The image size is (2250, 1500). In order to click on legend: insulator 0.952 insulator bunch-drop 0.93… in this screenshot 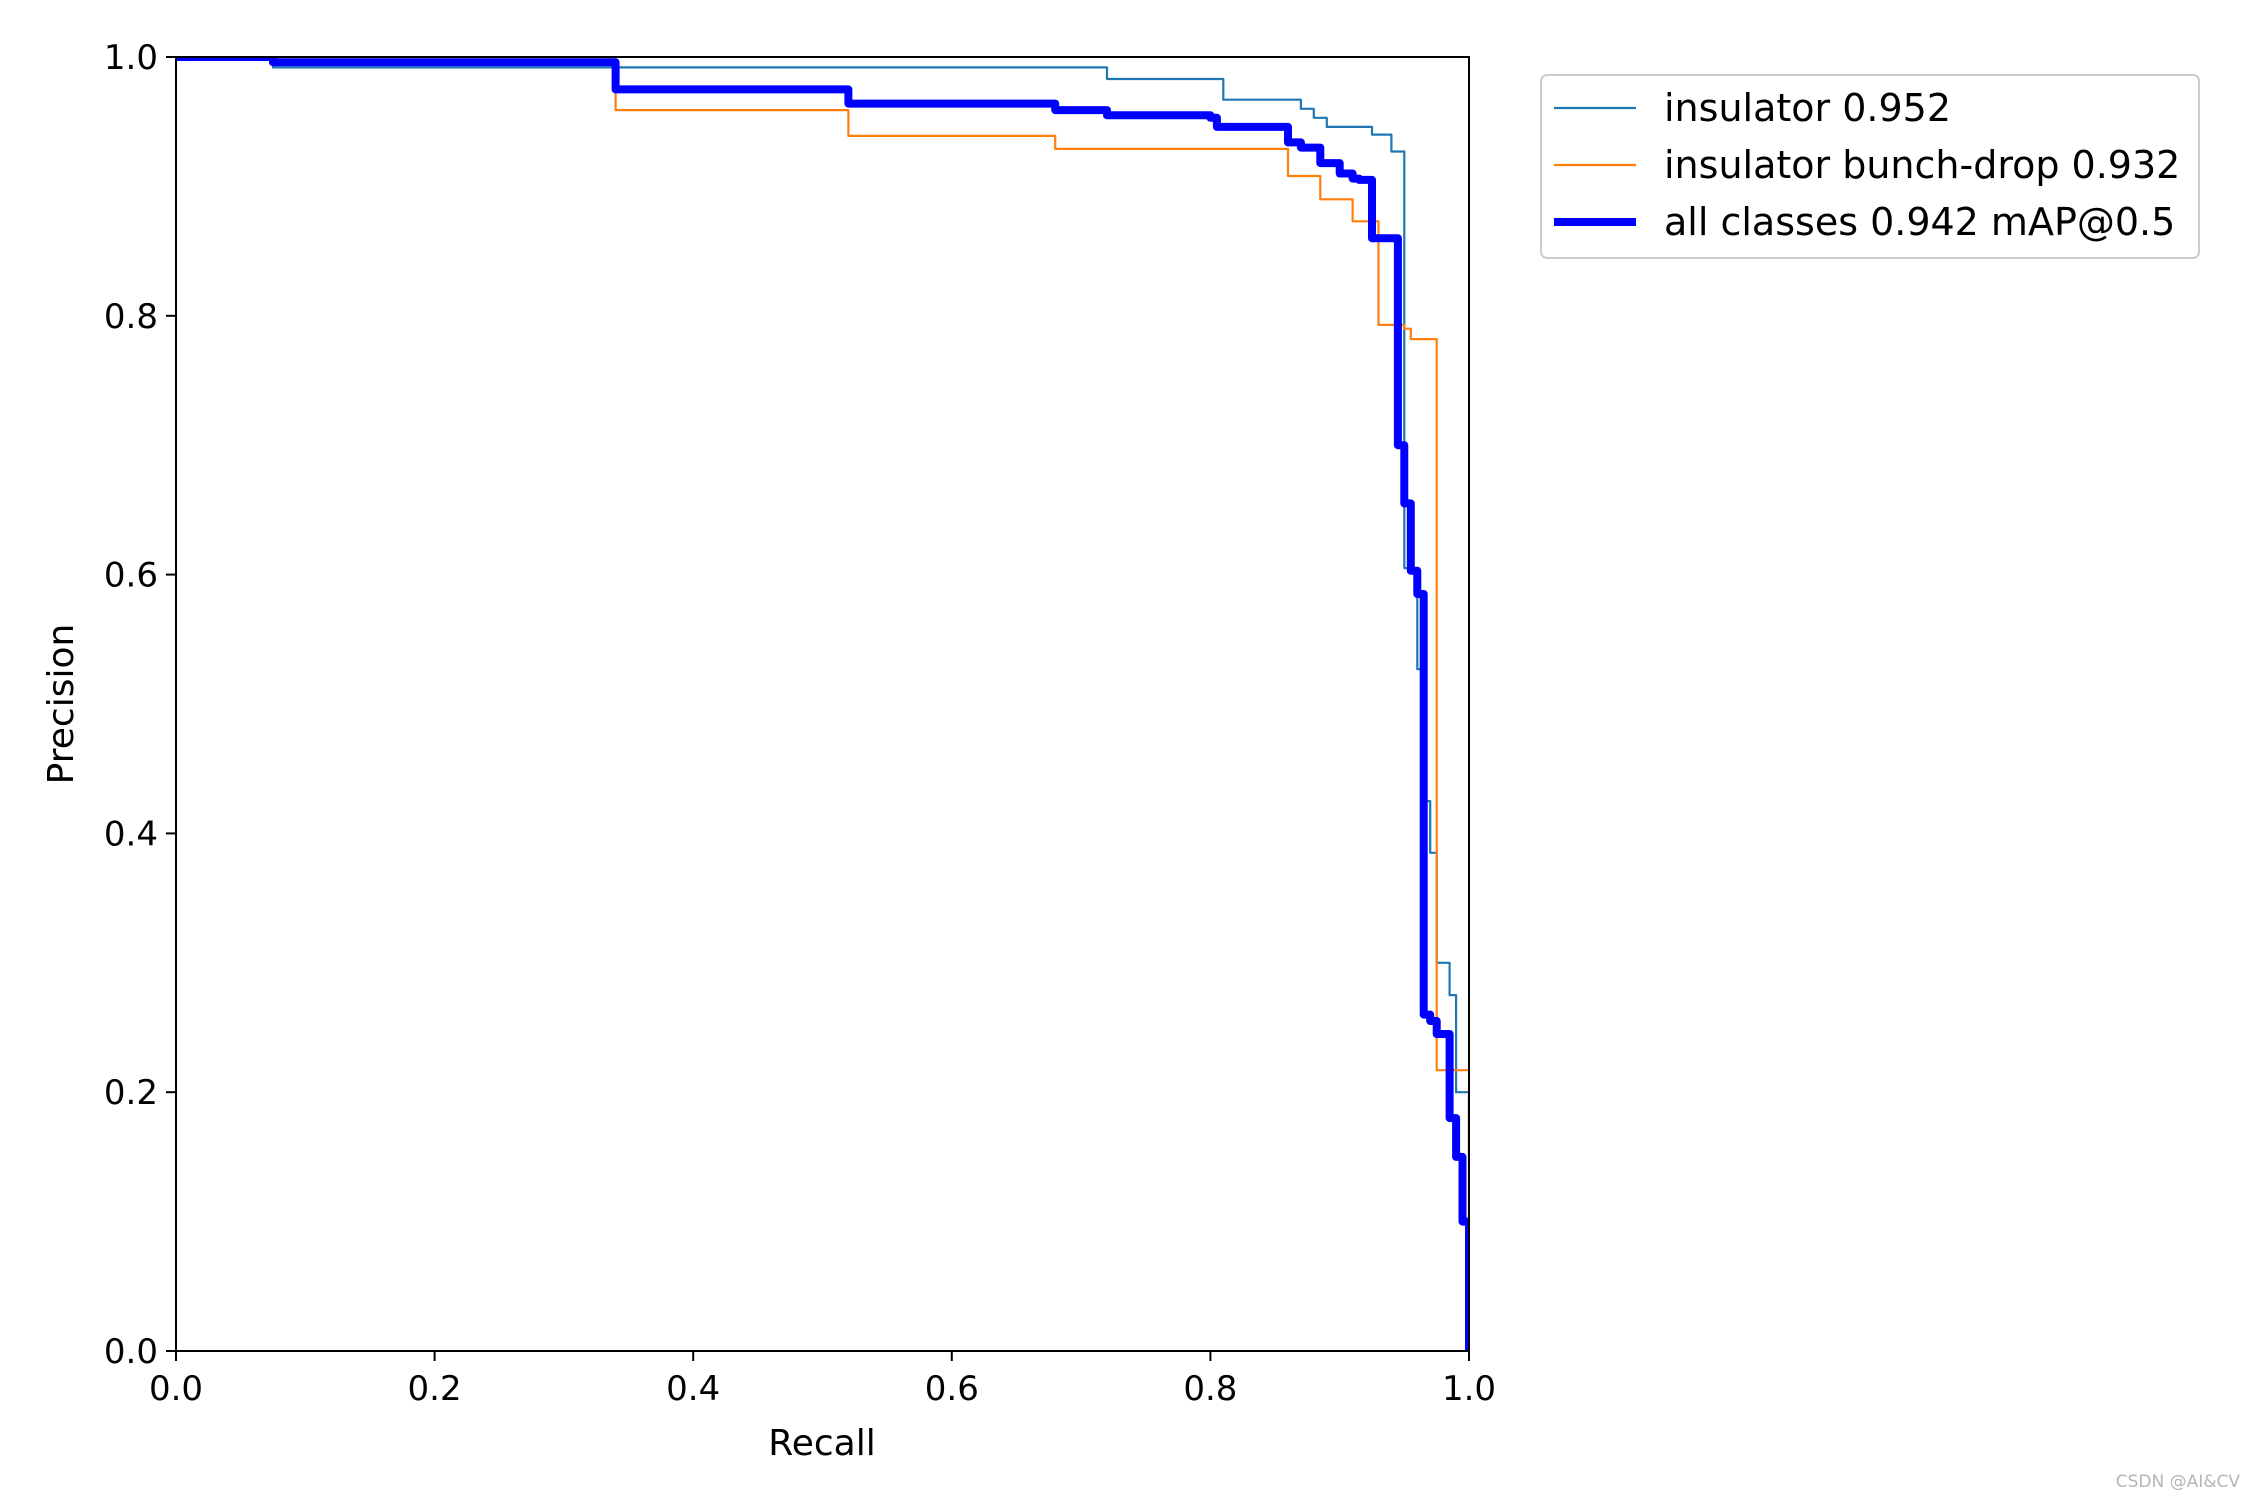, I will do `click(1870, 166)`.